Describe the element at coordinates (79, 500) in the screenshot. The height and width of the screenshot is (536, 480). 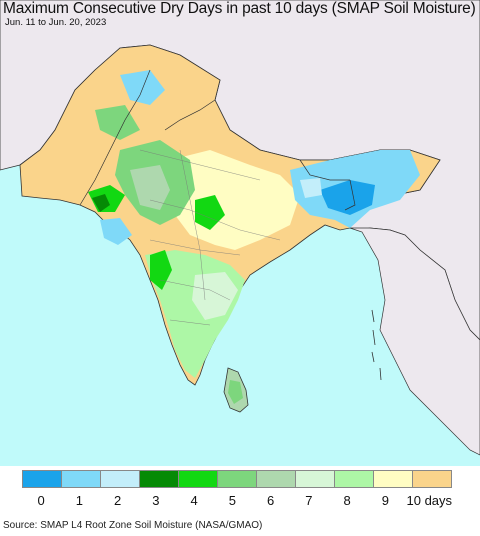
I see `legend-label-1: 1` at that location.